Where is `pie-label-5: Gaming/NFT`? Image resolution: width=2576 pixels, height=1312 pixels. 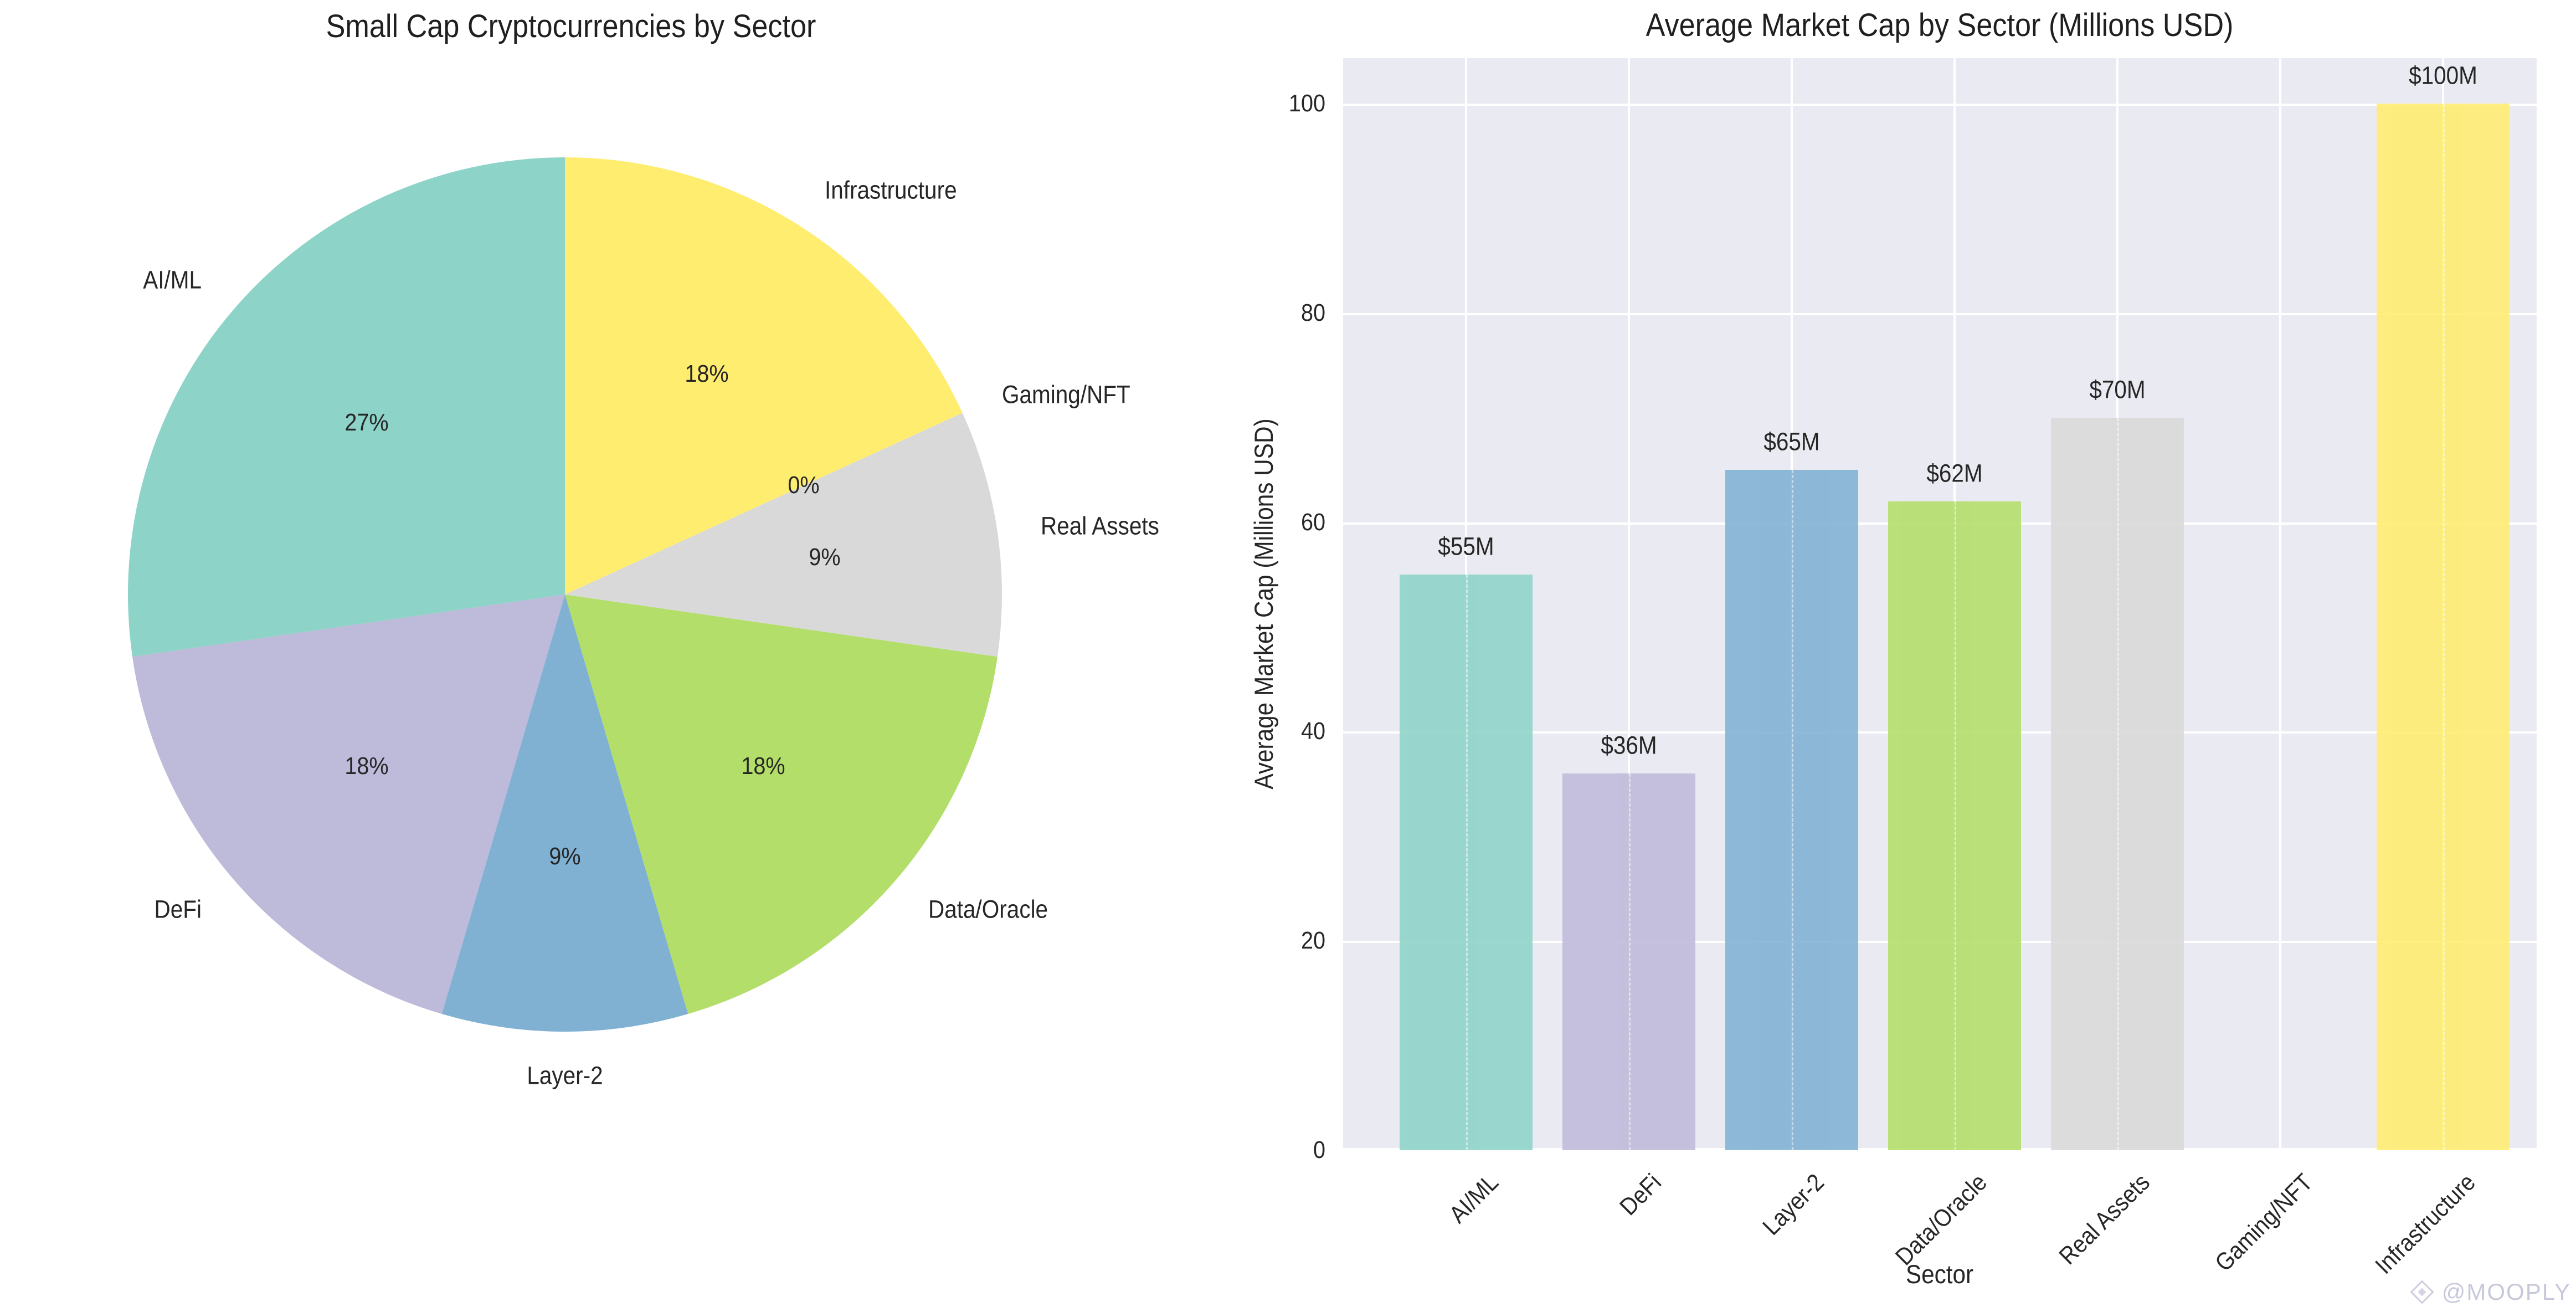 pie-label-5: Gaming/NFT is located at coordinates (1066, 394).